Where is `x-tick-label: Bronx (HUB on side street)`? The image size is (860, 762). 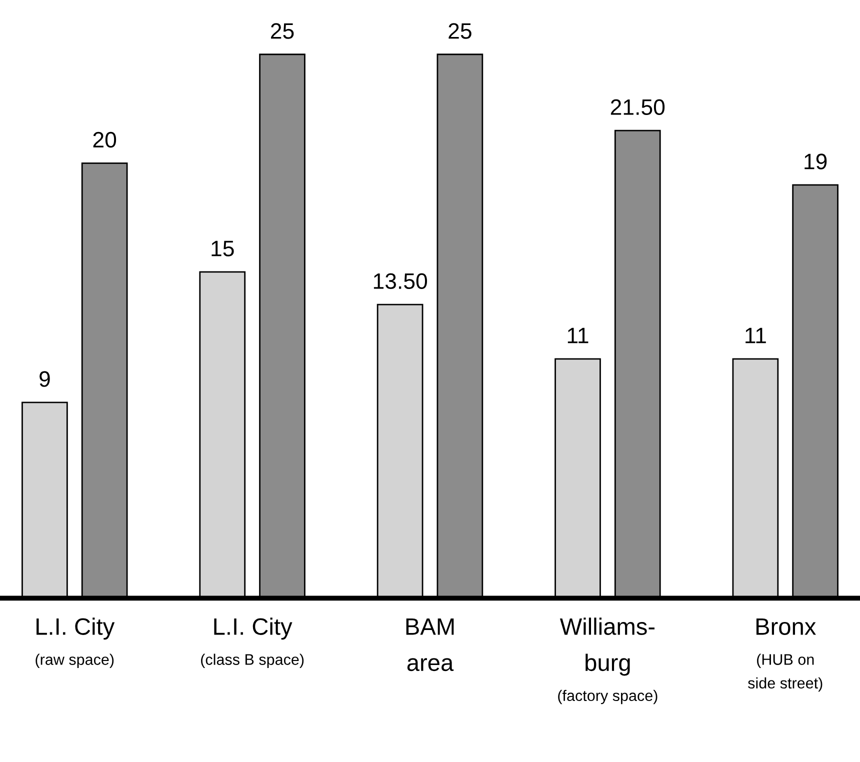 x-tick-label: Bronx (HUB on side street) is located at coordinates (785, 655).